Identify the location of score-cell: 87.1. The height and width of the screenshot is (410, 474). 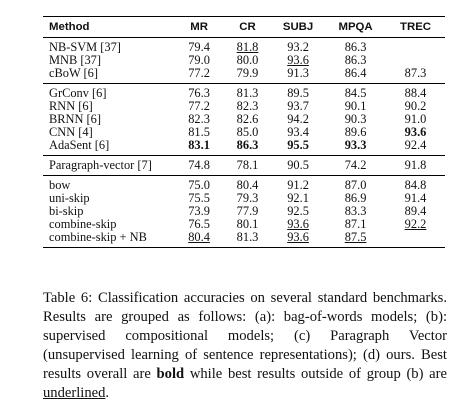
(355, 224).